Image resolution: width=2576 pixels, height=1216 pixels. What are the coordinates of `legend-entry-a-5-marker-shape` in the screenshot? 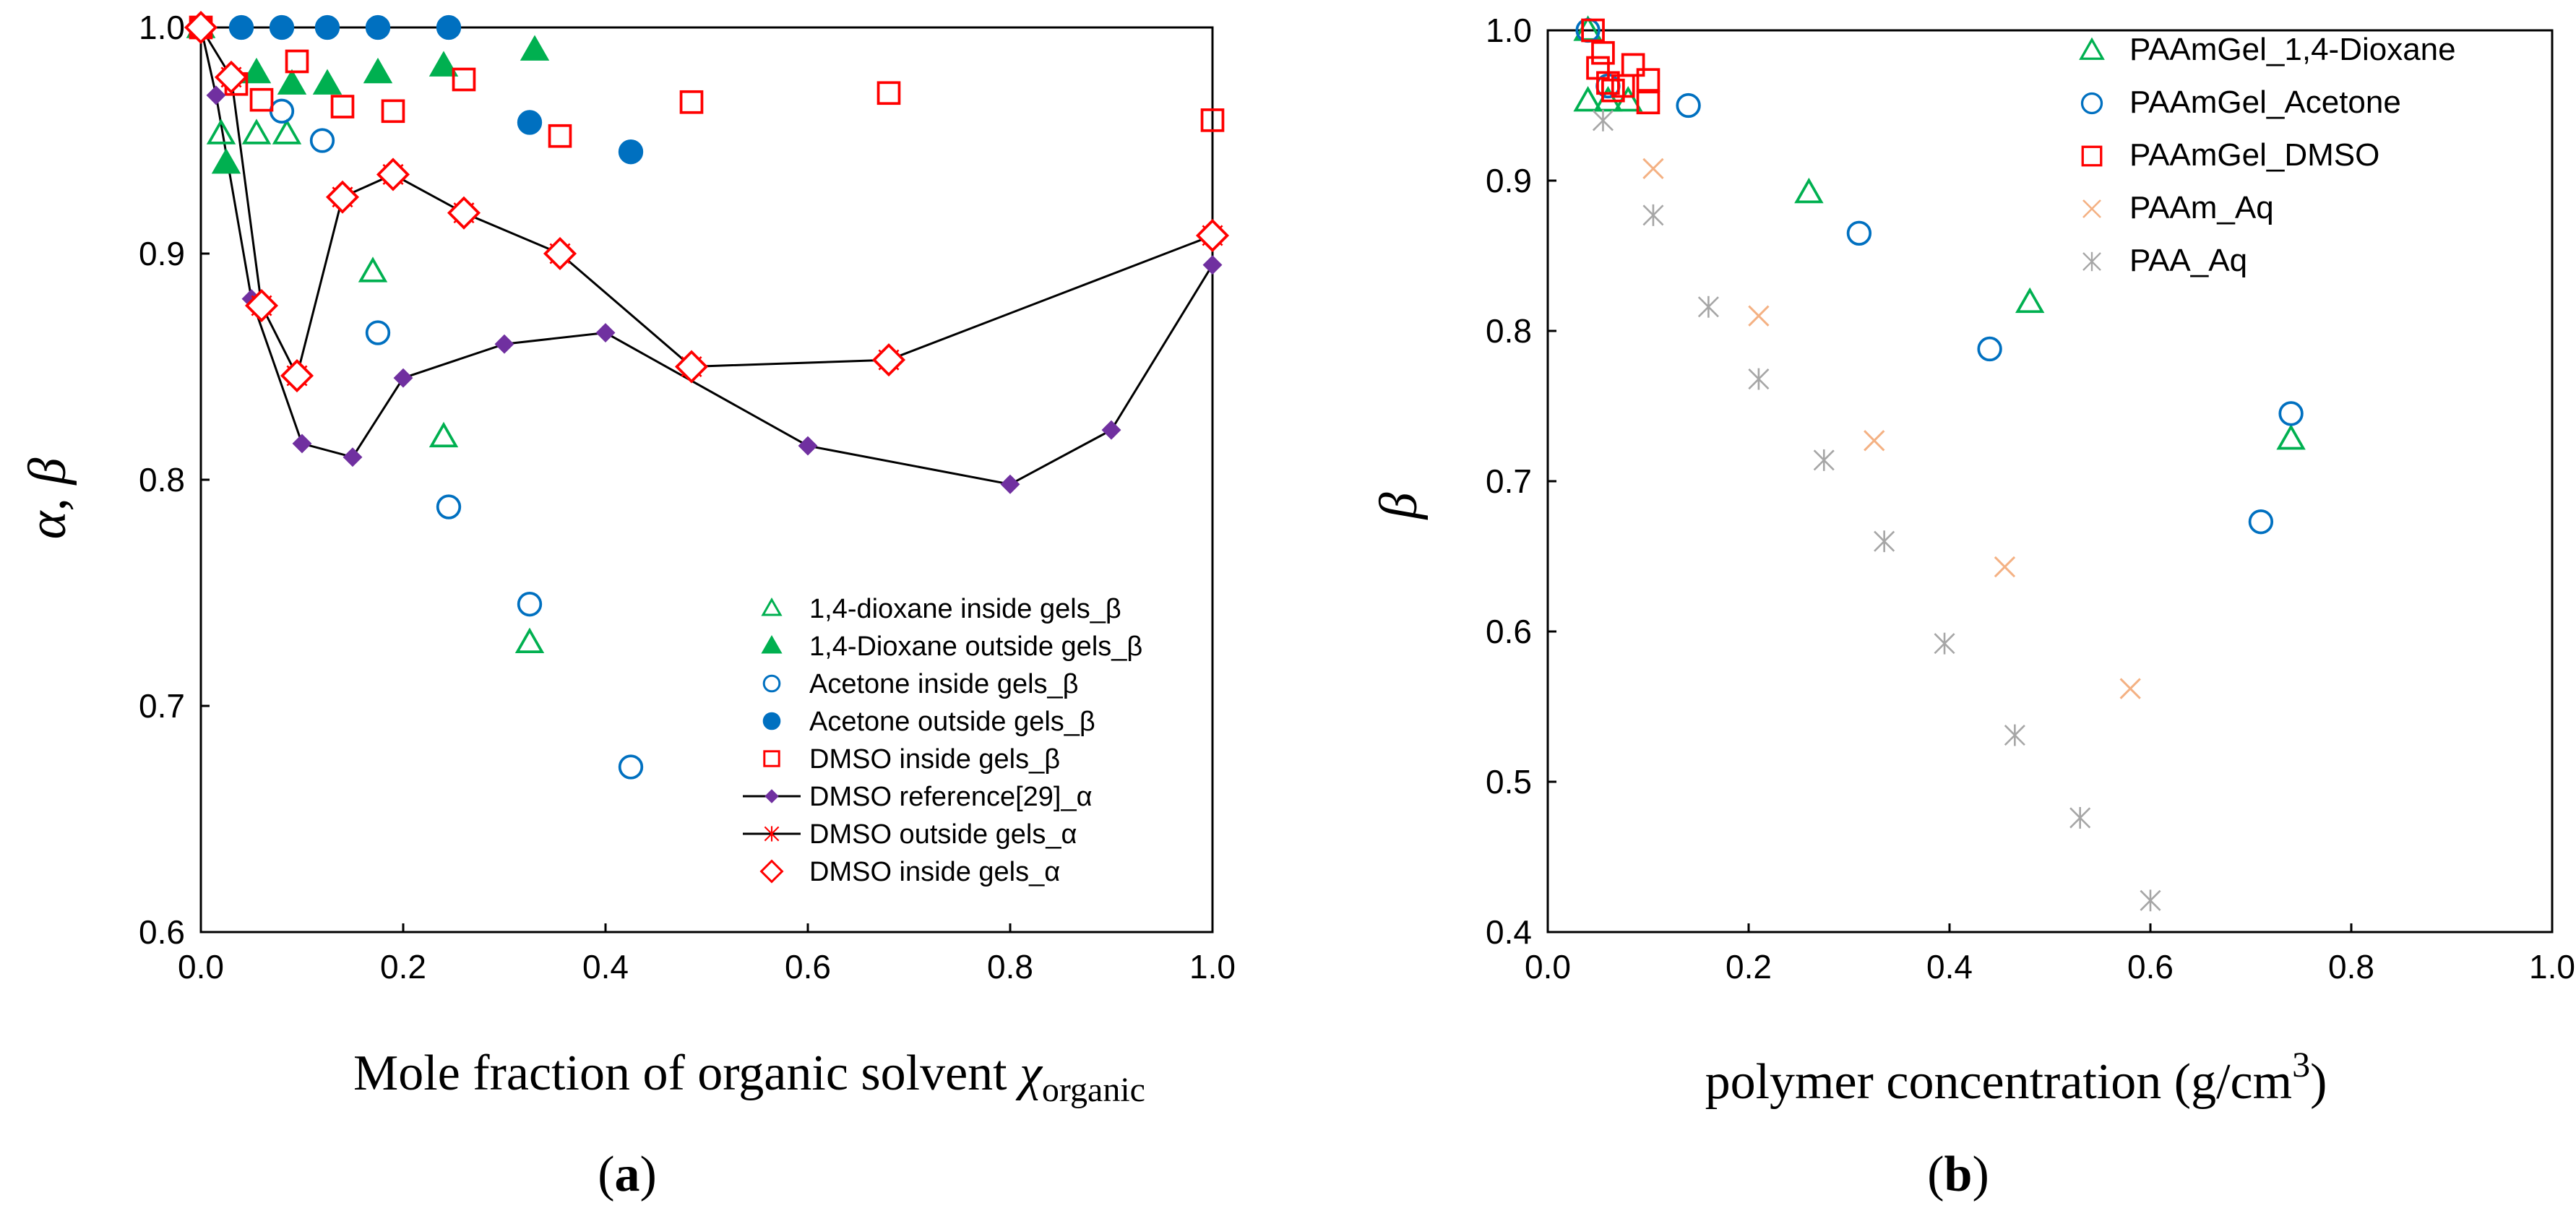 It's located at (771, 796).